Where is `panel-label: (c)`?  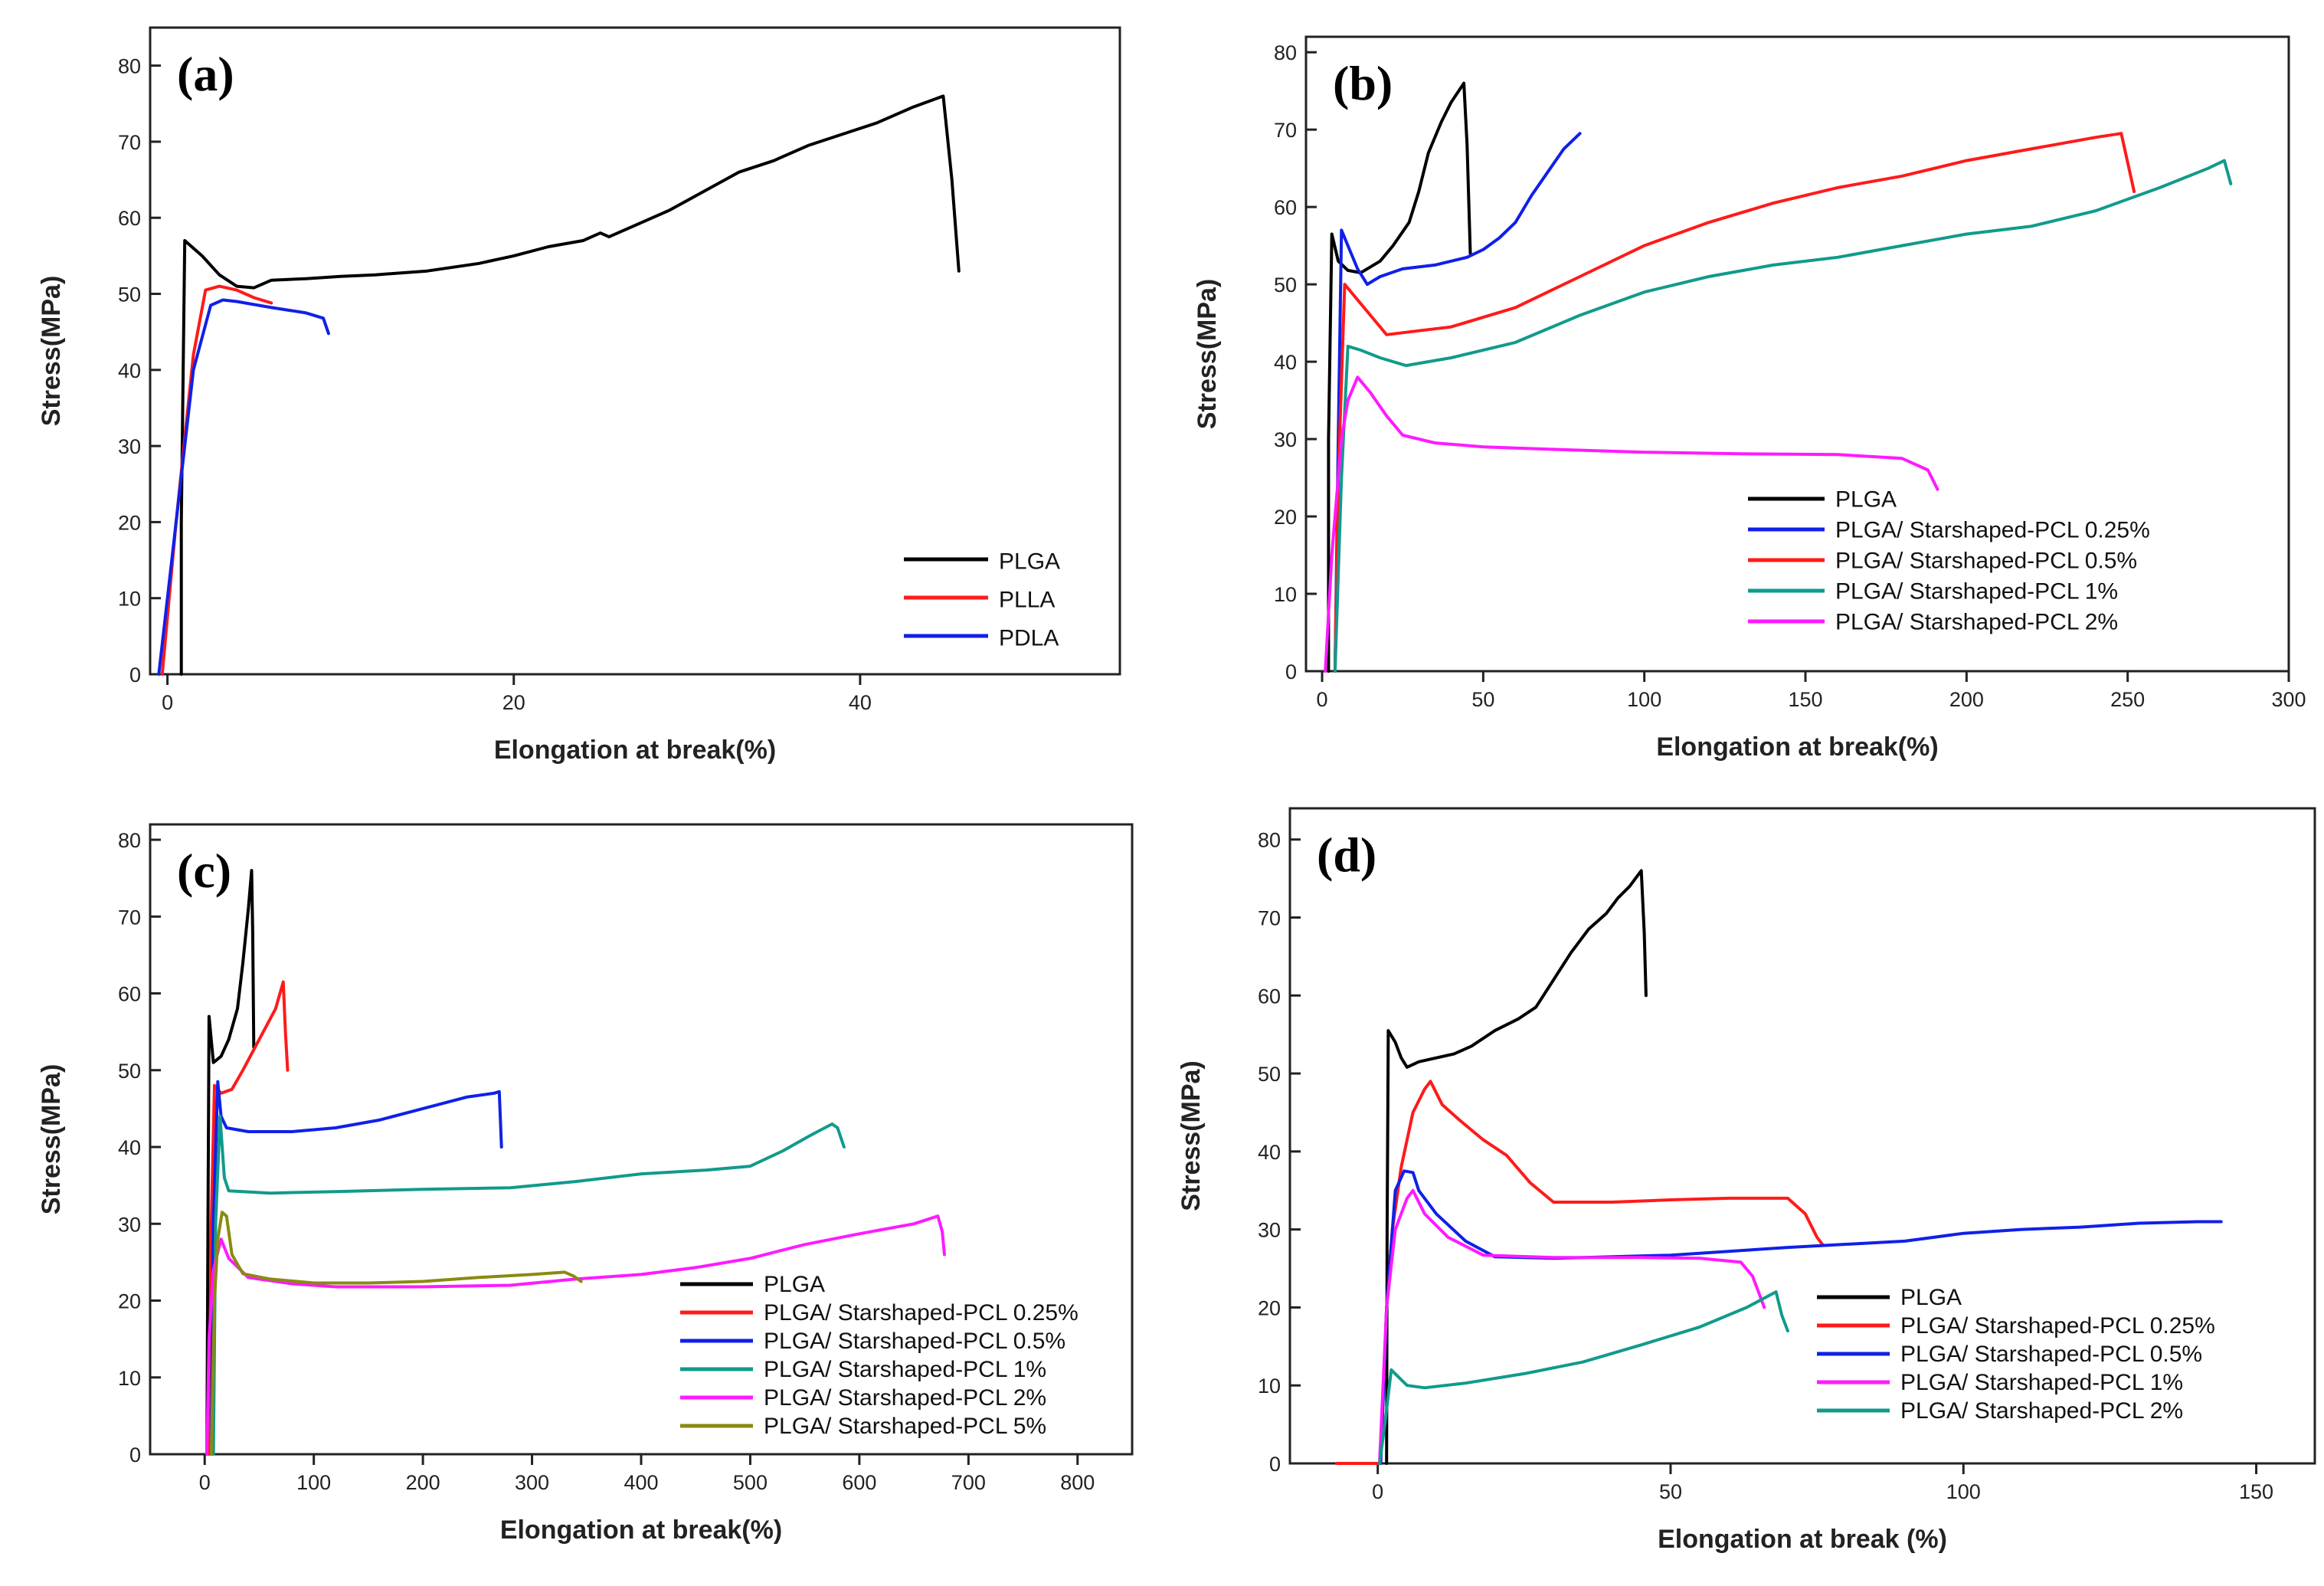
panel-label: (c) is located at coordinates (204, 871).